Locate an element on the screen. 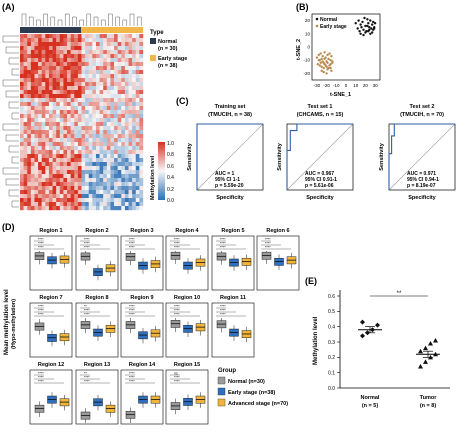 This screenshot has height=445, width=474. tsne-x-tick: 10 is located at coordinates (356, 85).